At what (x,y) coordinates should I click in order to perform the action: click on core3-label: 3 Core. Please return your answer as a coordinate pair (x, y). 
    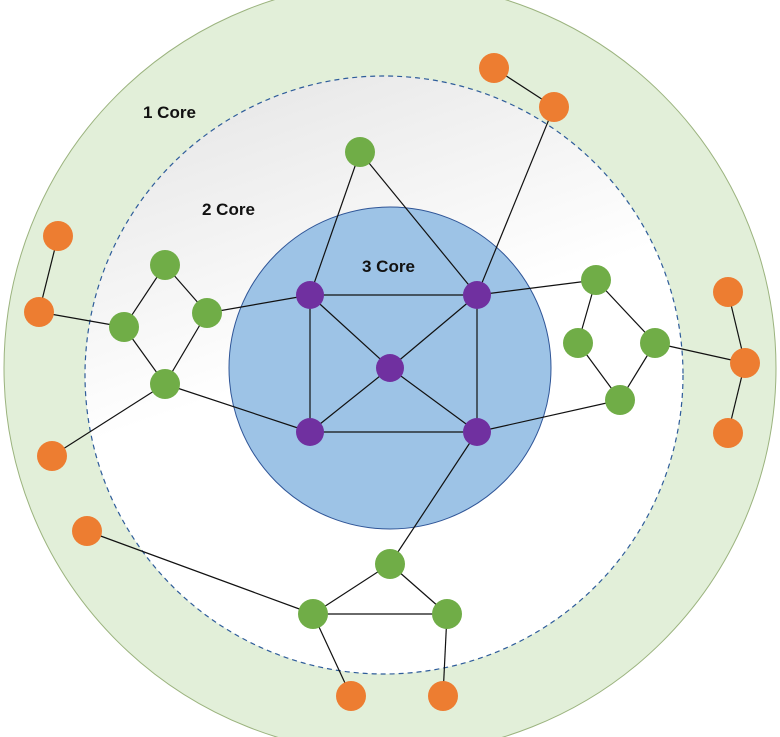
    Looking at the image, I should click on (388, 266).